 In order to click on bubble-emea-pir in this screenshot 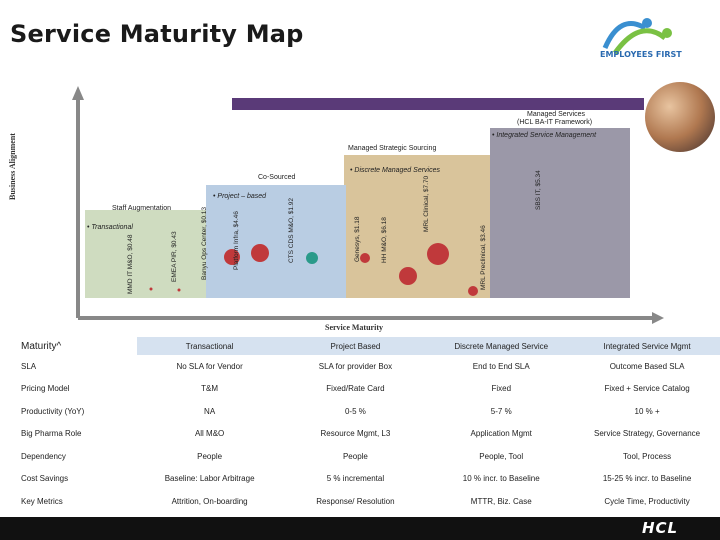, I will do `click(151, 289)`.